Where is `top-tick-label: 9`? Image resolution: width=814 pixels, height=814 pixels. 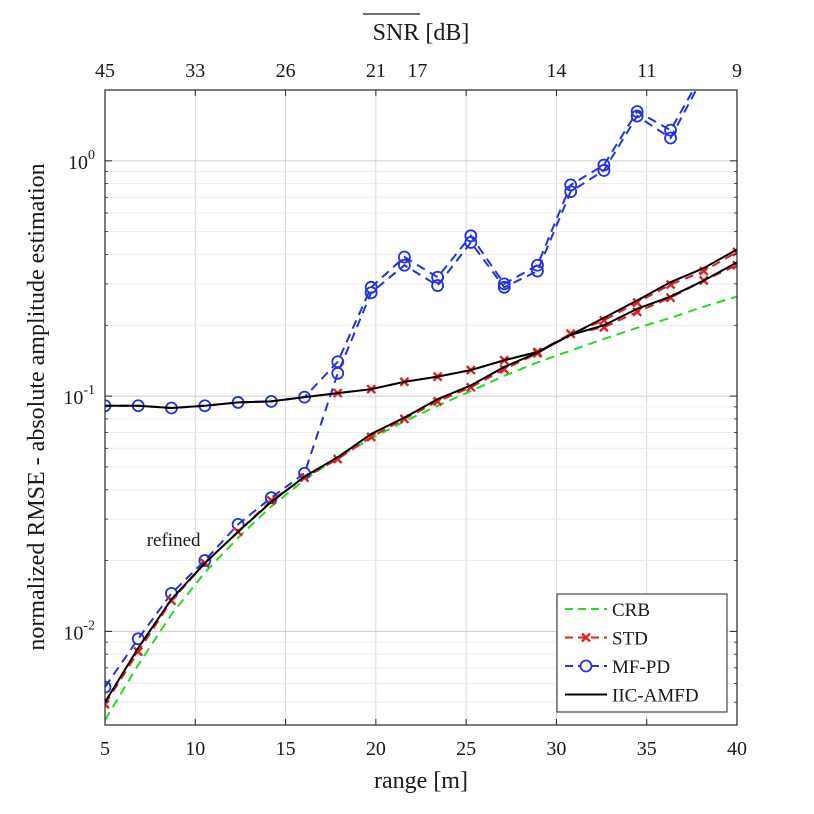
top-tick-label: 9 is located at coordinates (737, 71).